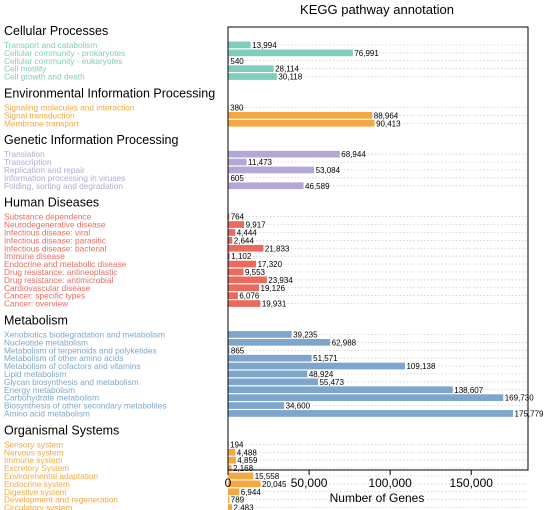 Image resolution: width=550 pixels, height=510 pixels. I want to click on value-label: 19,126, so click(273, 288).